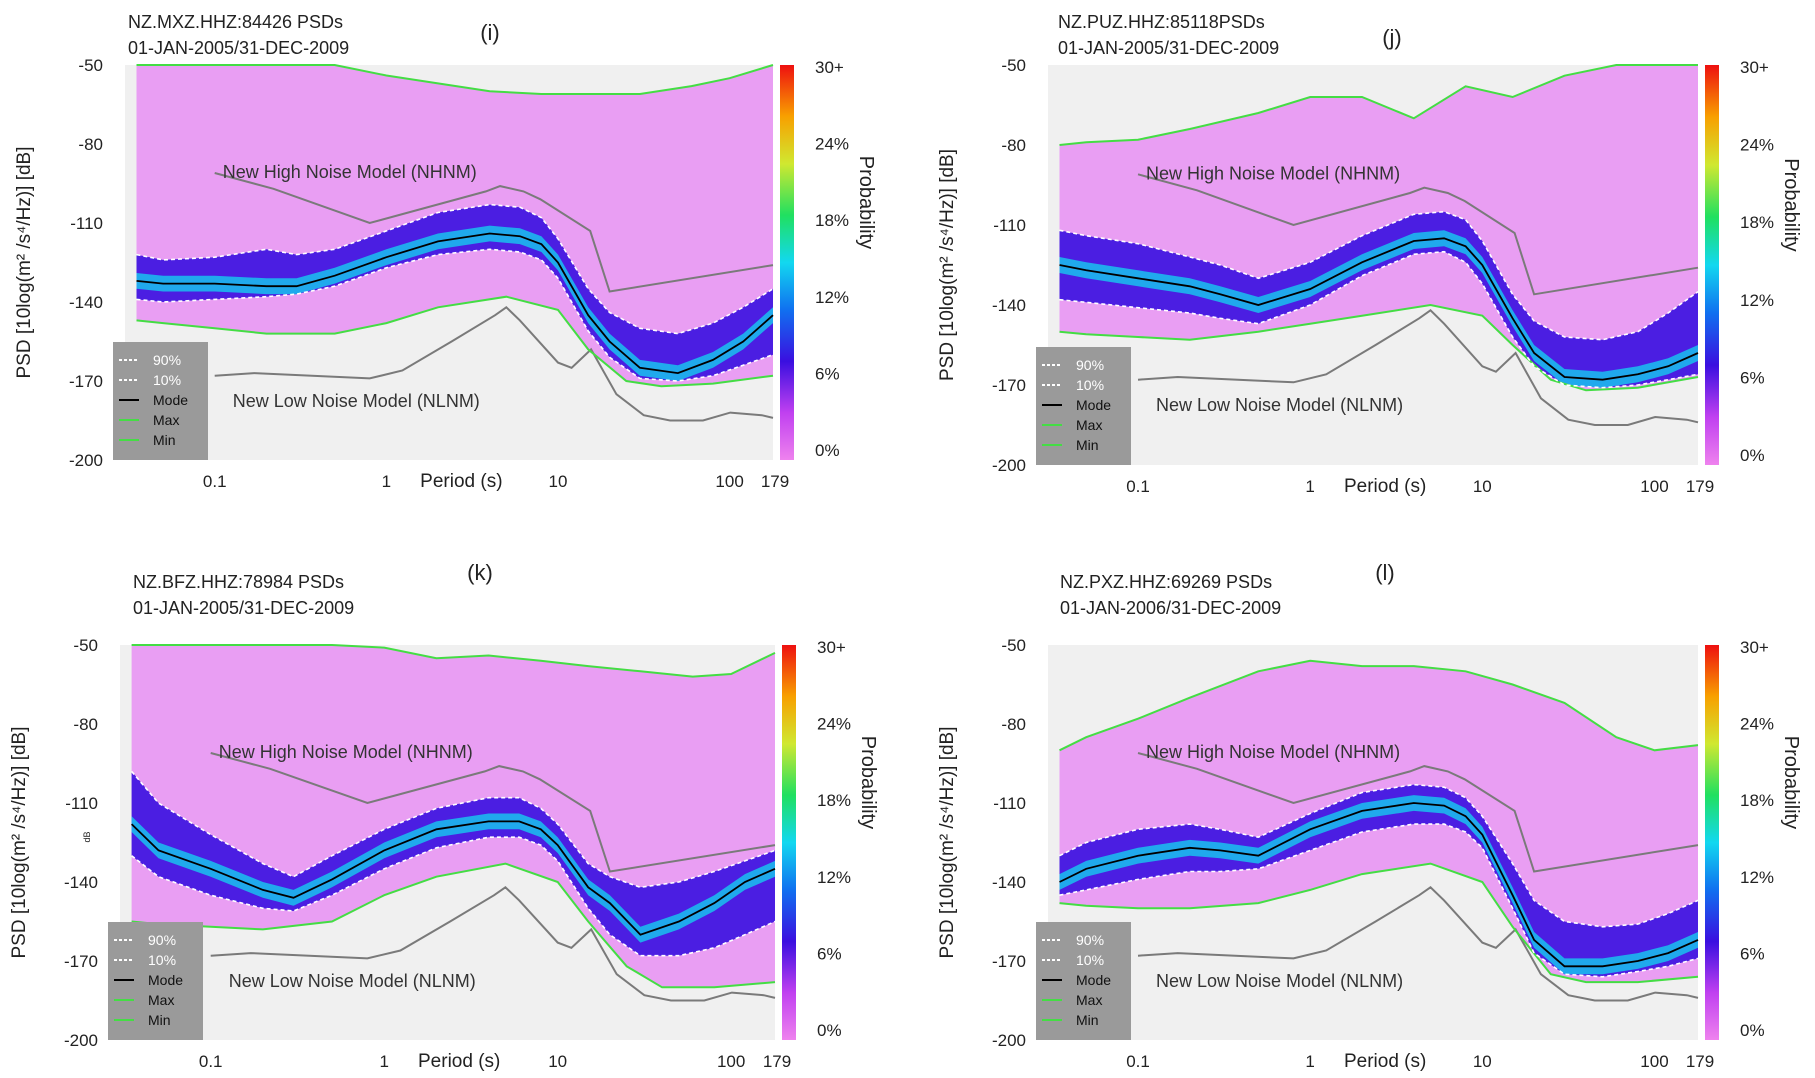 The height and width of the screenshot is (1078, 1815). I want to click on panel-label: (k), so click(480, 572).